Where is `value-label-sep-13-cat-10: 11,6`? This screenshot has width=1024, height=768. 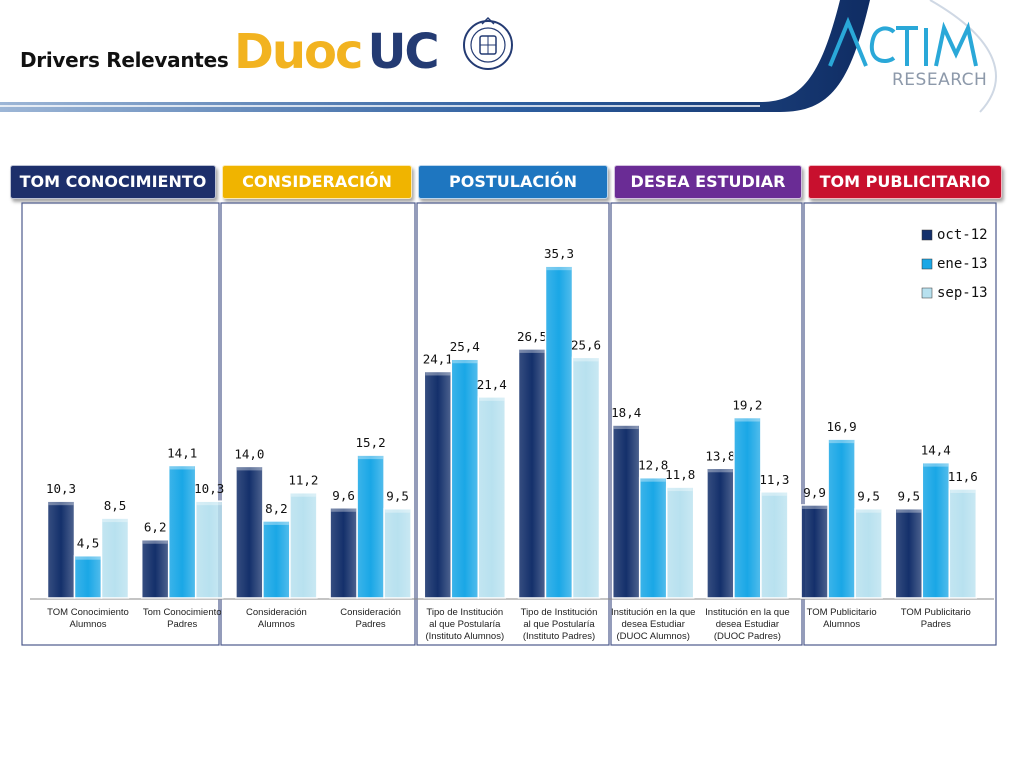 value-label-sep-13-cat-10: 11,6 is located at coordinates (963, 476).